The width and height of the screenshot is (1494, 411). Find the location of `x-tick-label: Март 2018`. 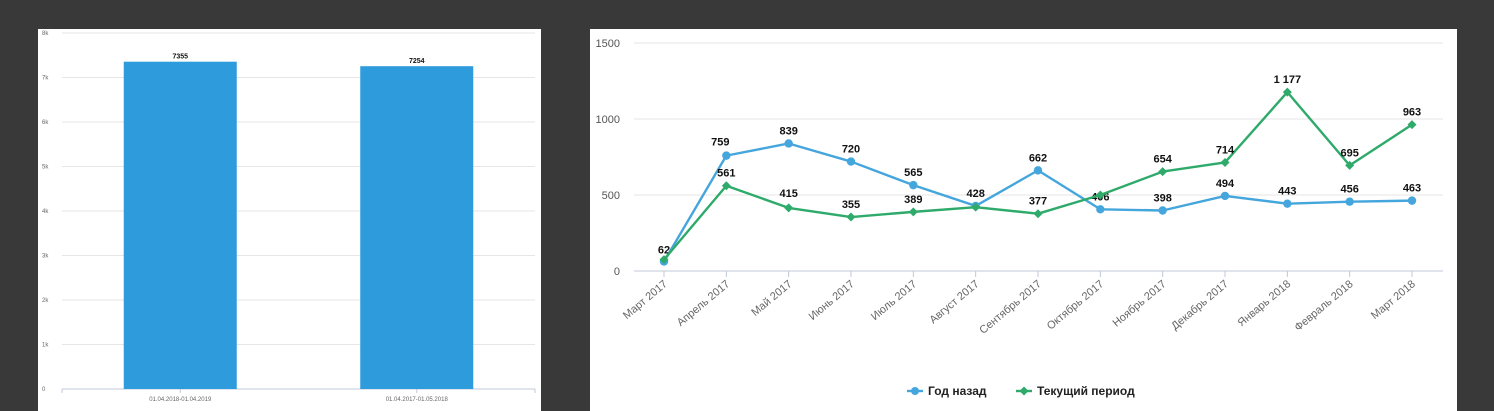

x-tick-label: Март 2018 is located at coordinates (1393, 300).